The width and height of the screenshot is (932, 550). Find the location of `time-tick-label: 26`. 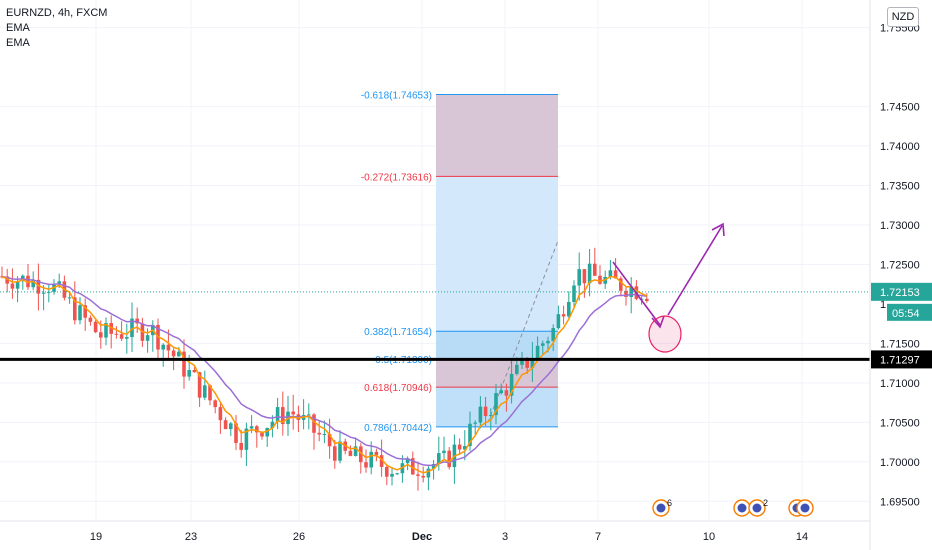

time-tick-label: 26 is located at coordinates (299, 537).